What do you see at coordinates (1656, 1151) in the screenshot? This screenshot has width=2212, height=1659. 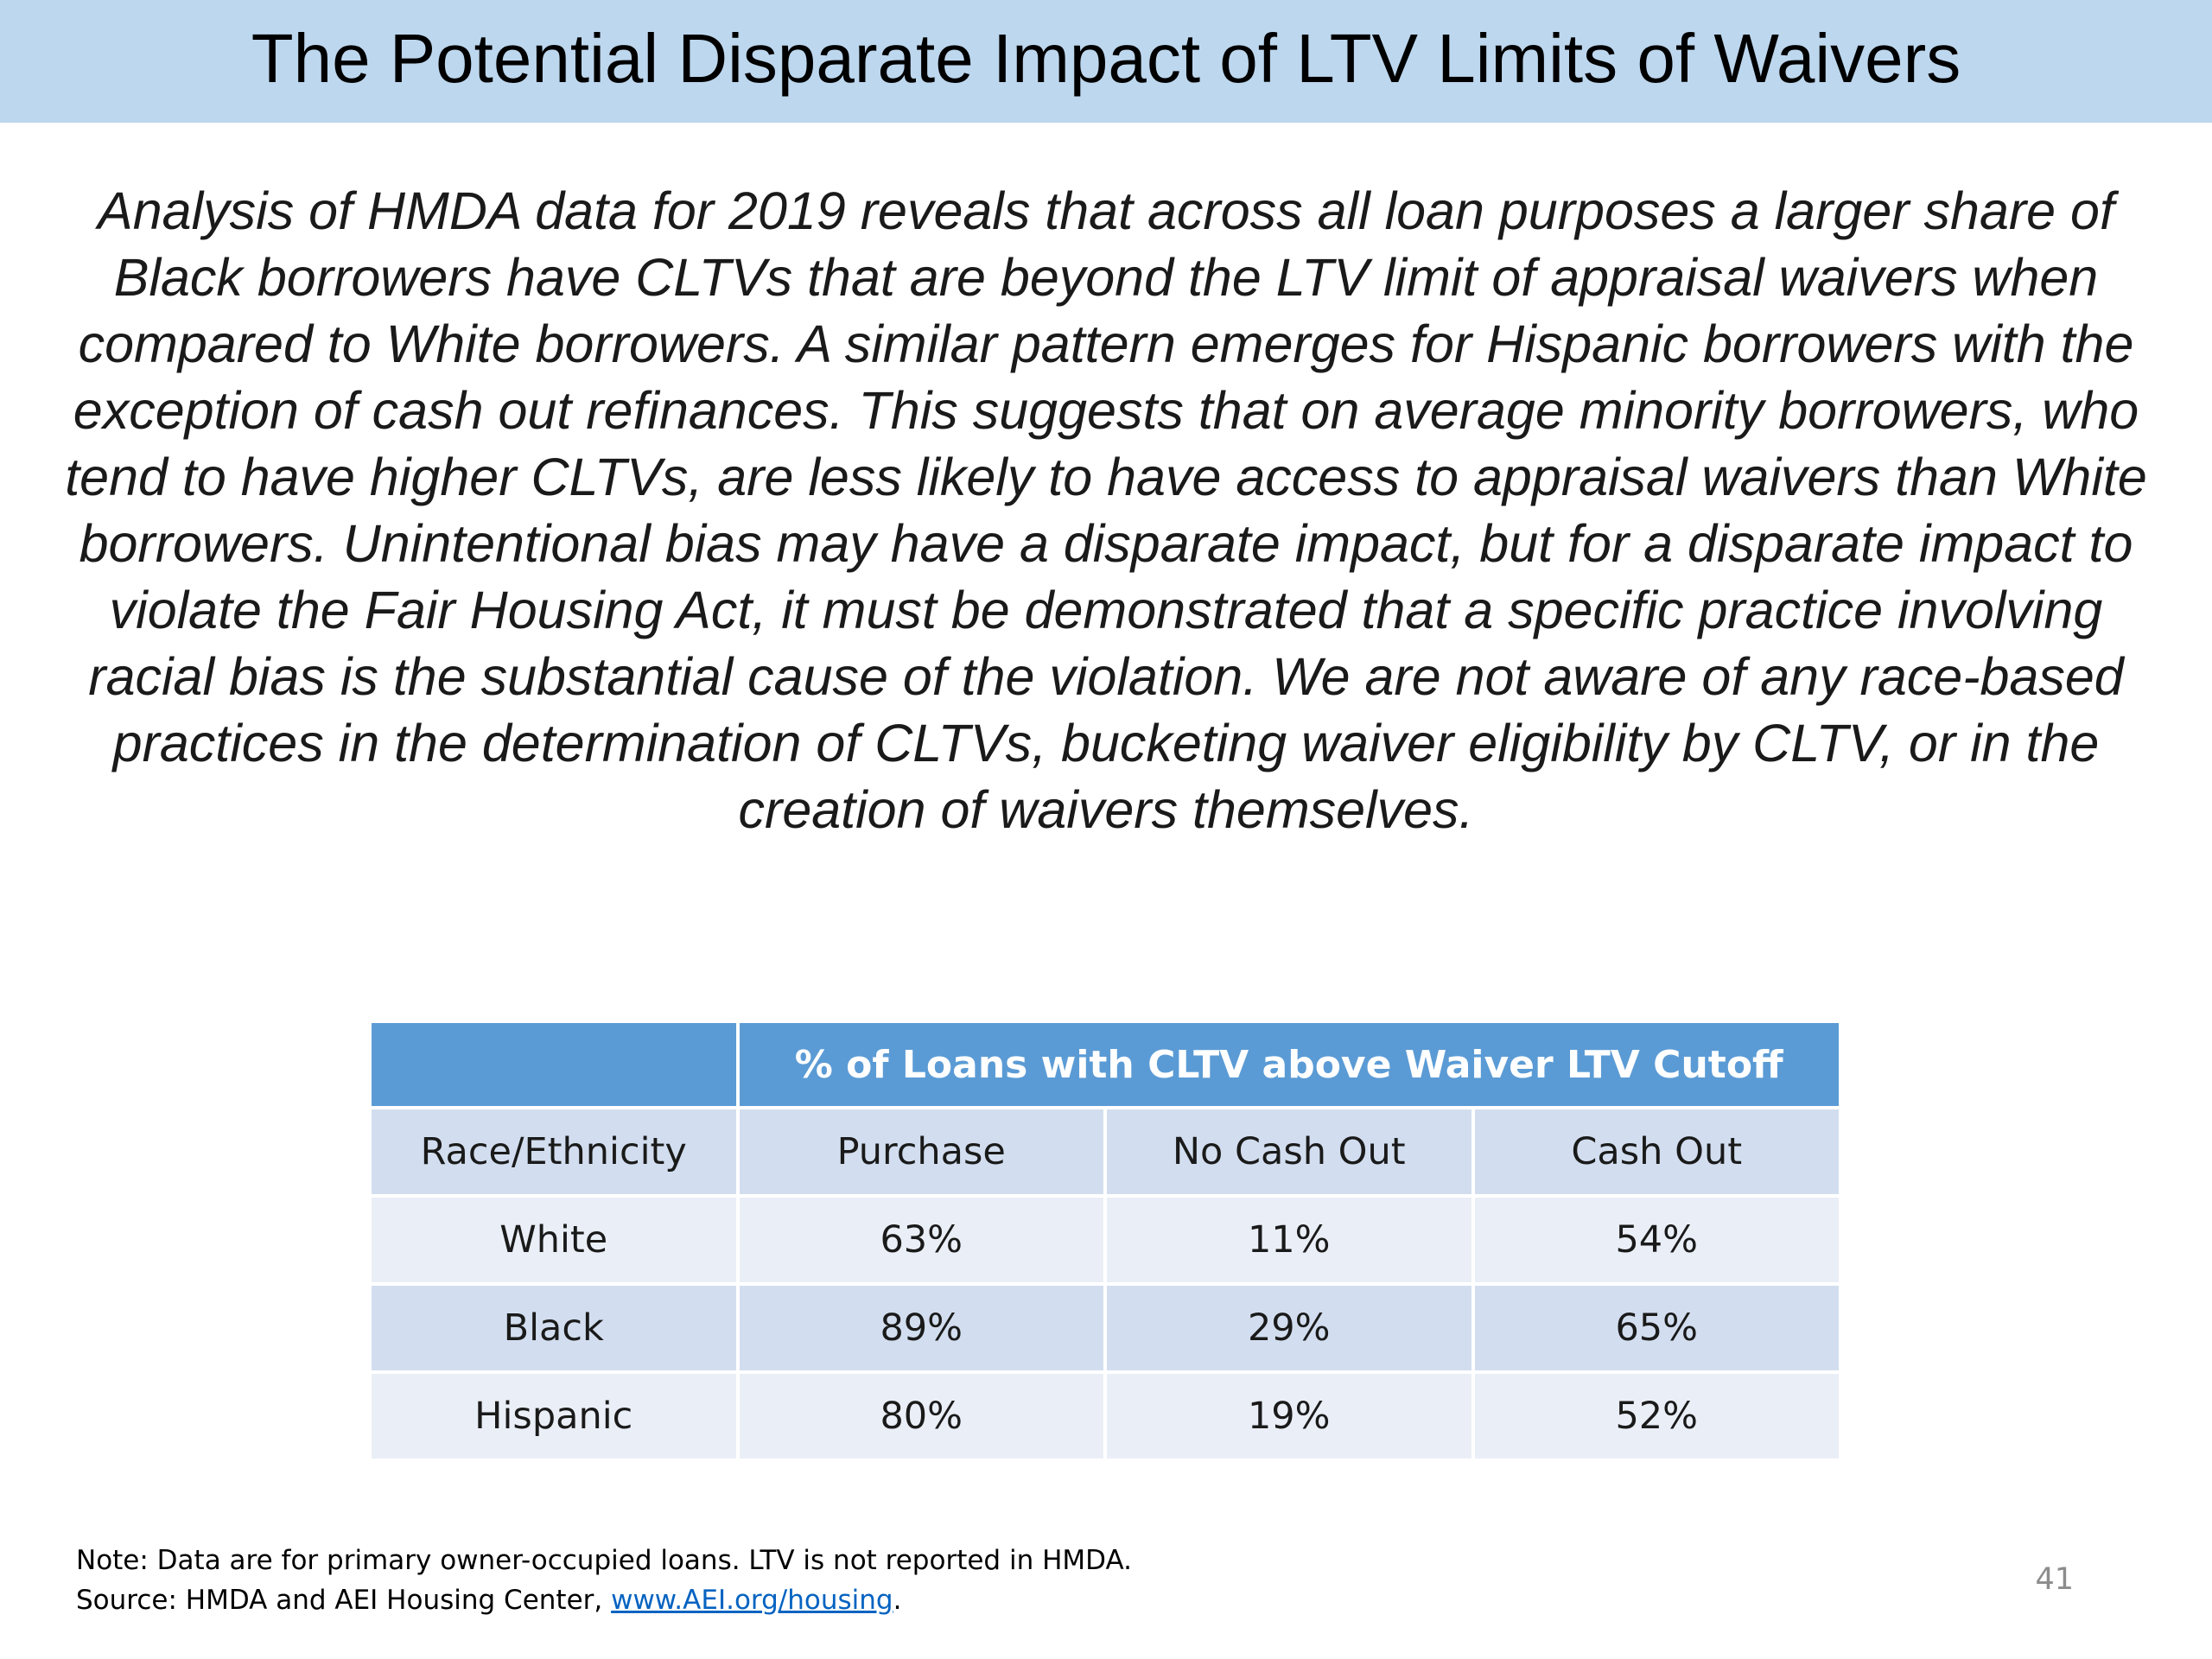 I see `column-header-cash-out: Cash Out` at bounding box center [1656, 1151].